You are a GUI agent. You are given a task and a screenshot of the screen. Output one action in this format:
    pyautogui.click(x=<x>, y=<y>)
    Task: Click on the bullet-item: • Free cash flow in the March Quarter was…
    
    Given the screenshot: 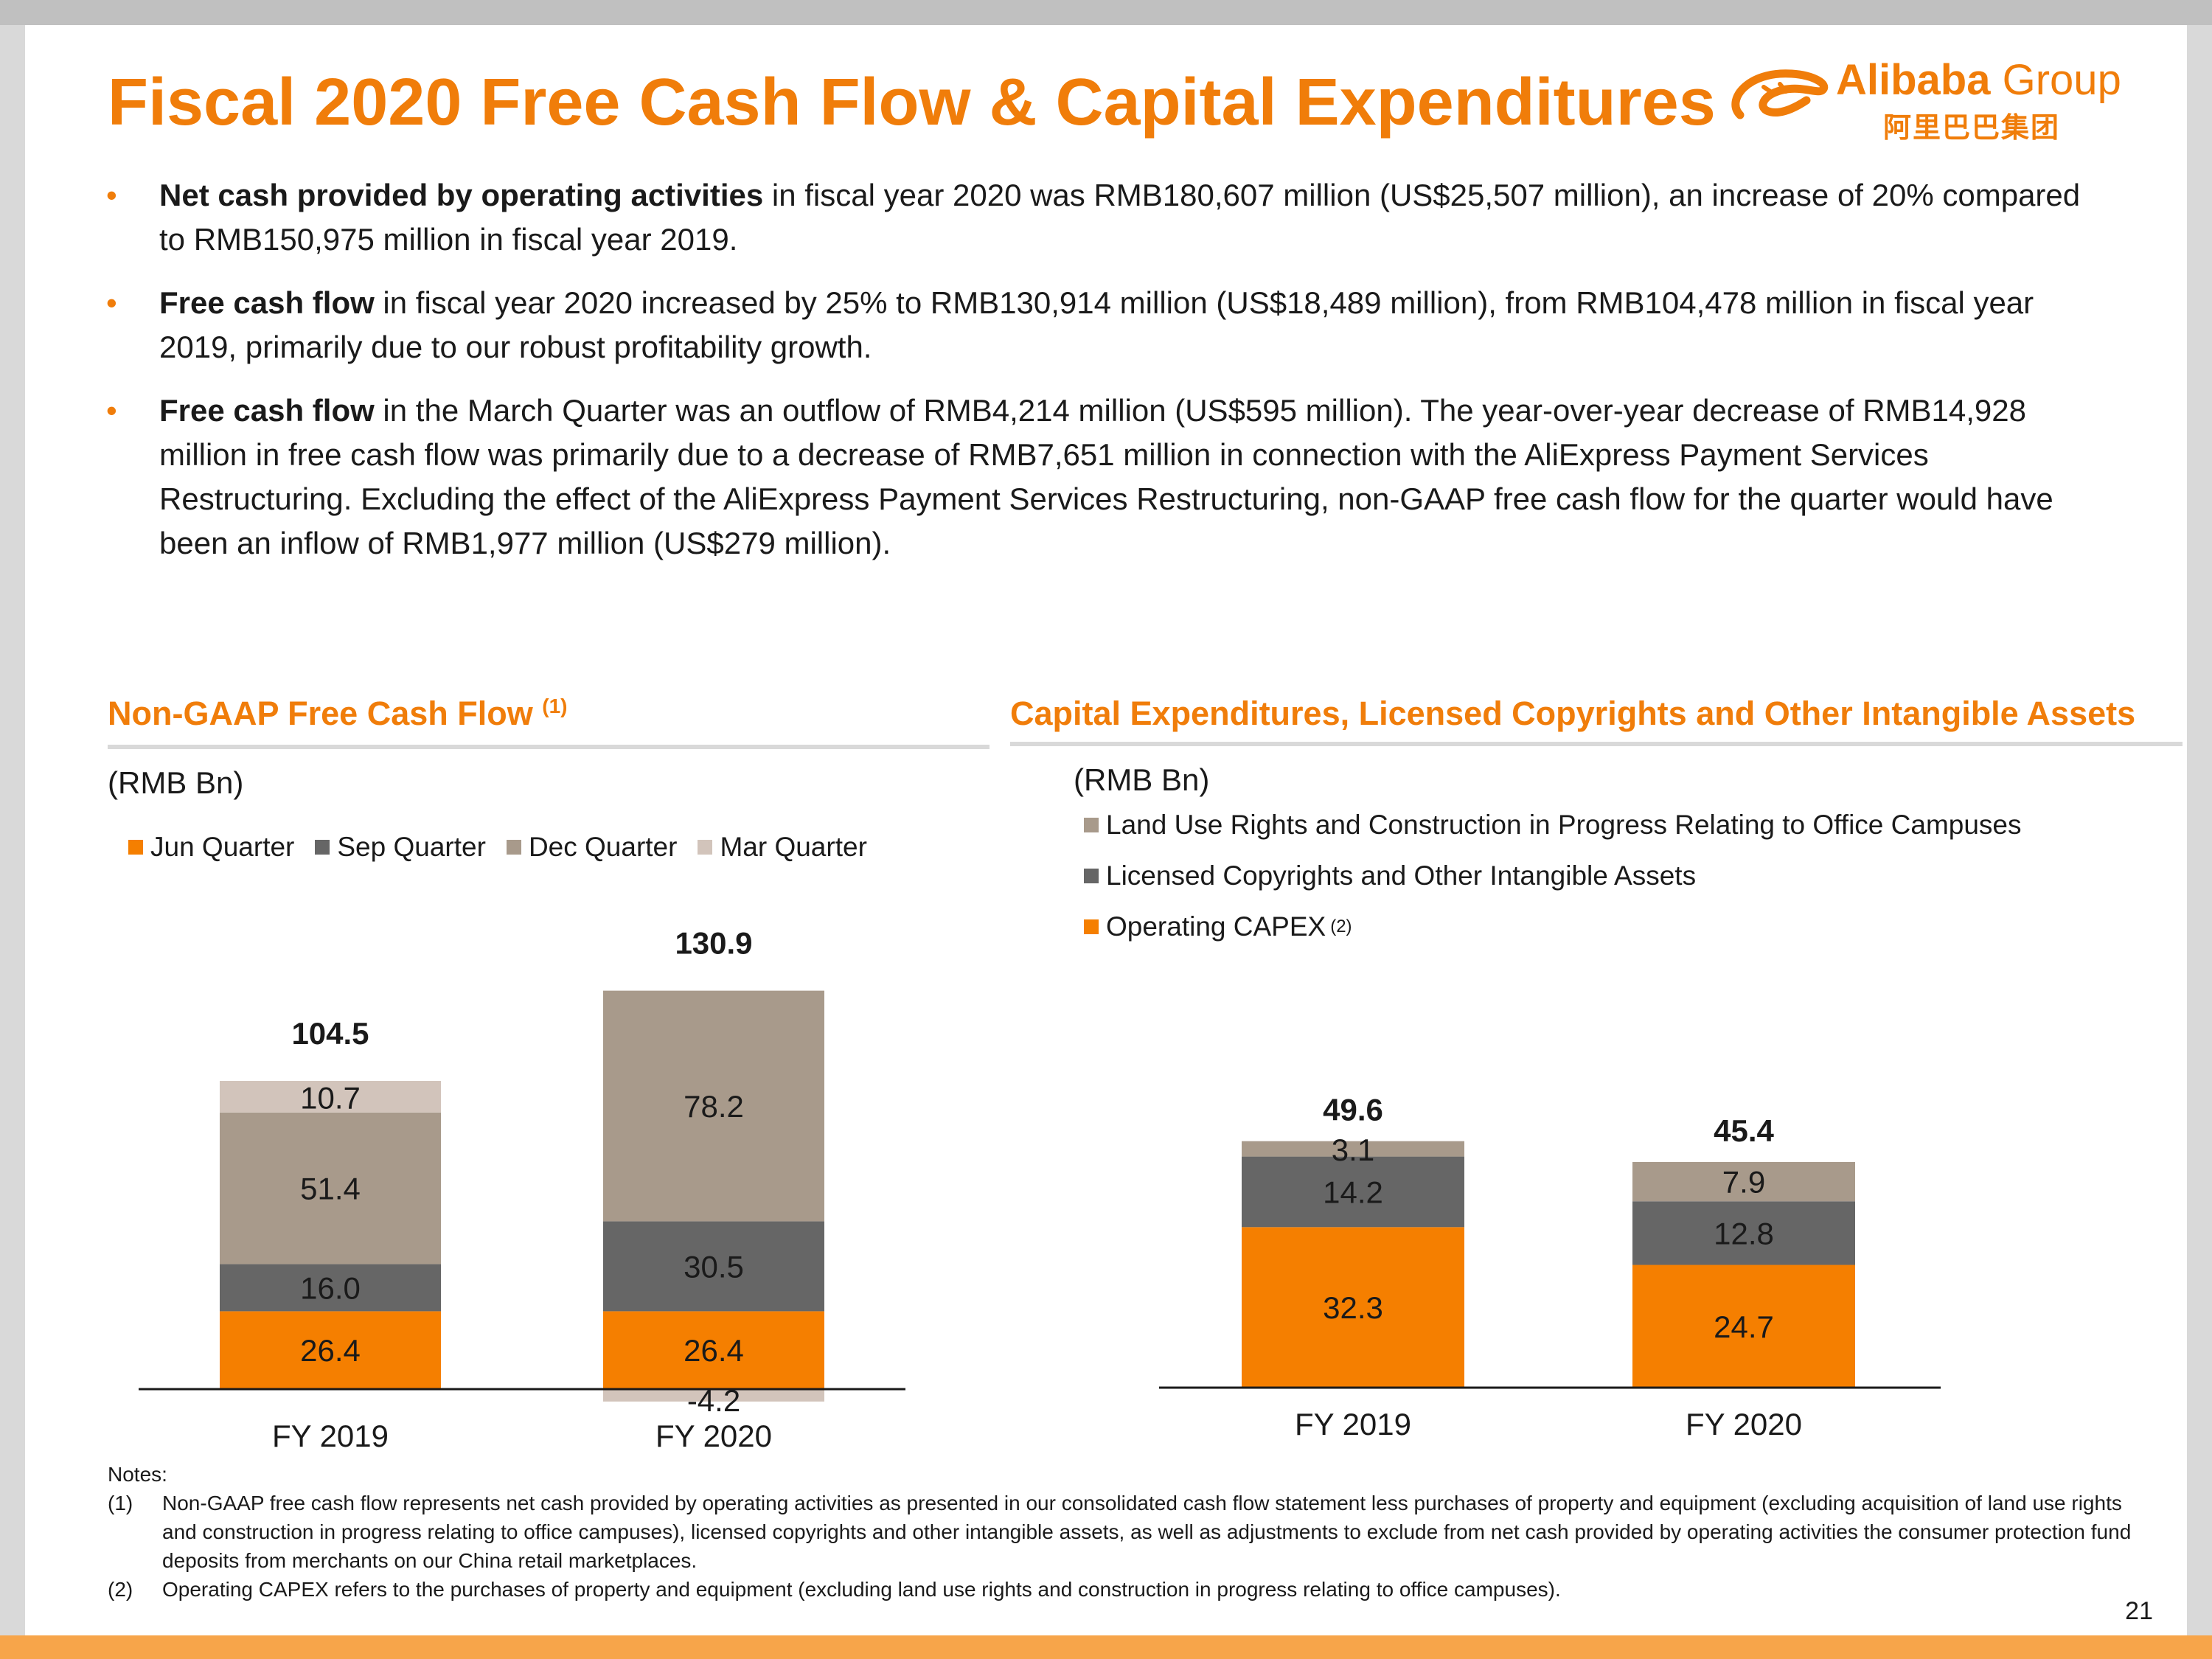 What is the action you would take?
    pyautogui.click(x=1106, y=477)
    